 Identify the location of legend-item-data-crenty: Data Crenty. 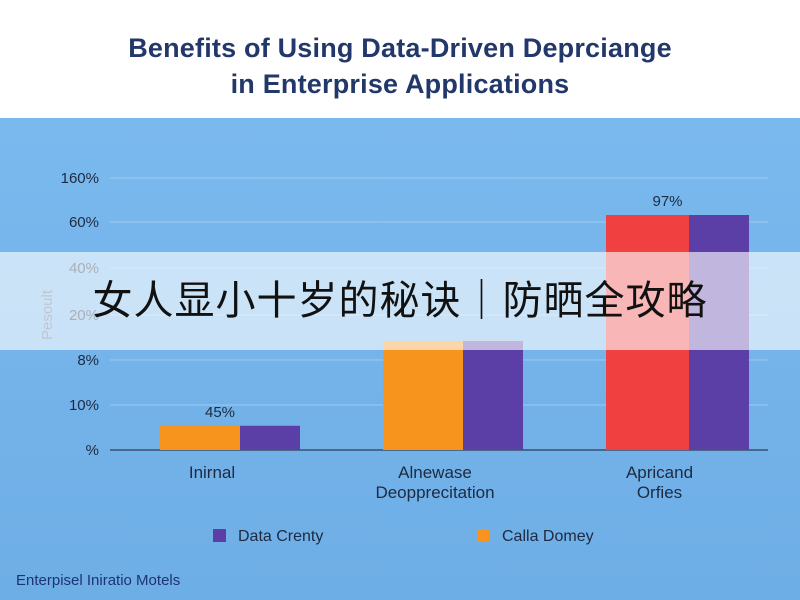
(268, 537).